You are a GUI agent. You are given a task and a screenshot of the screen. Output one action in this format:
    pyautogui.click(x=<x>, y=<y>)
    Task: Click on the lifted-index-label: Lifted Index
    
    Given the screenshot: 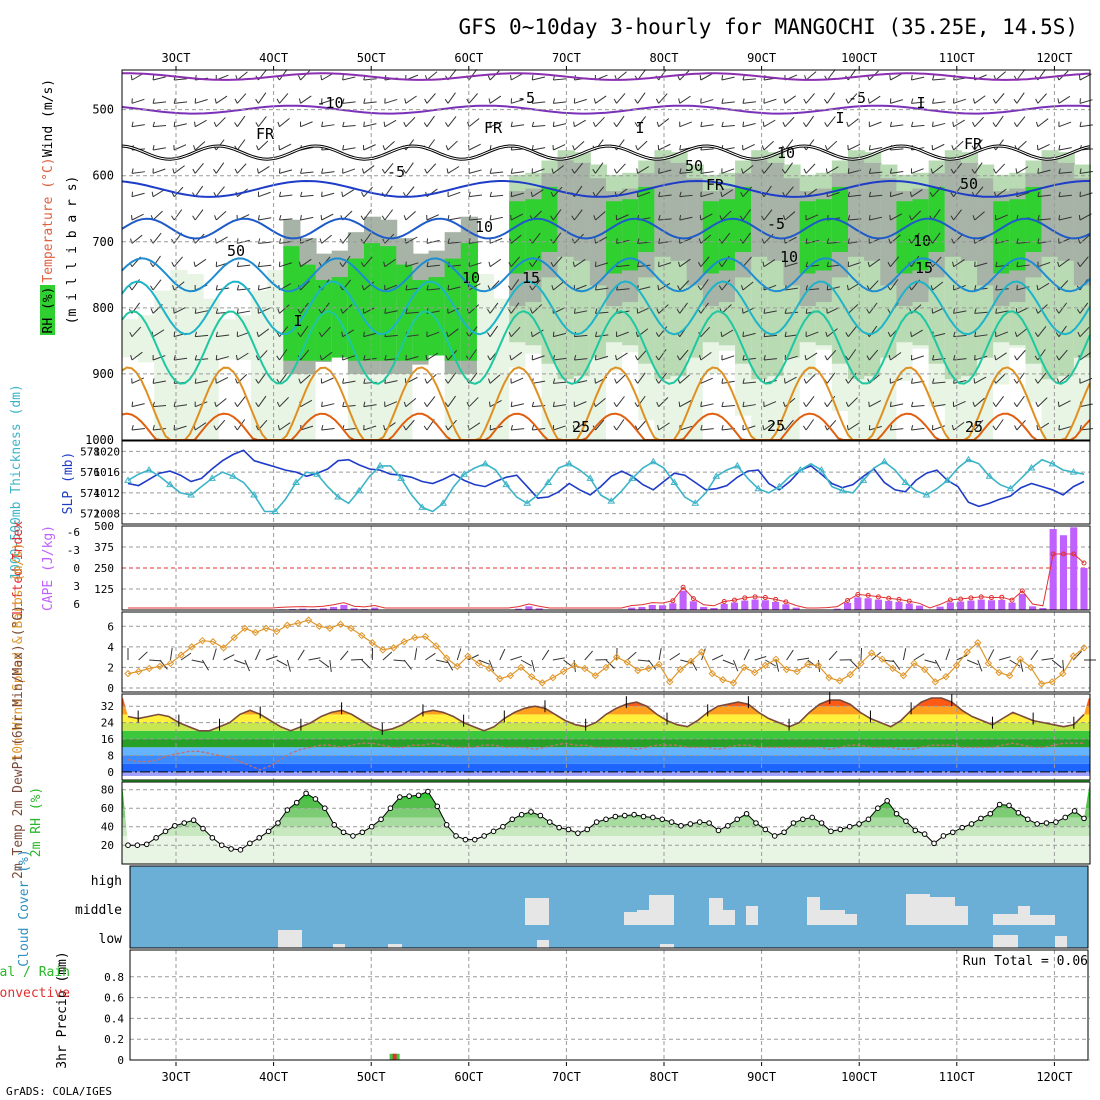 What is the action you would take?
    pyautogui.click(x=18, y=568)
    